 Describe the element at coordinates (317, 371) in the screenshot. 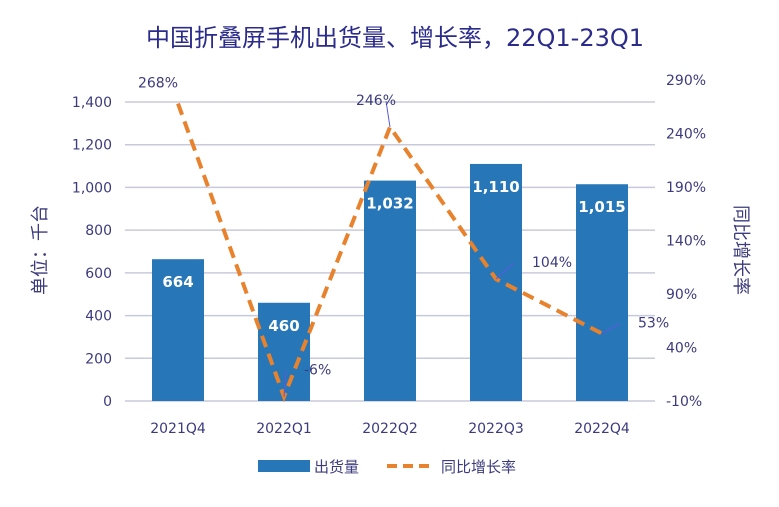

I see `line-value-label: -6%` at that location.